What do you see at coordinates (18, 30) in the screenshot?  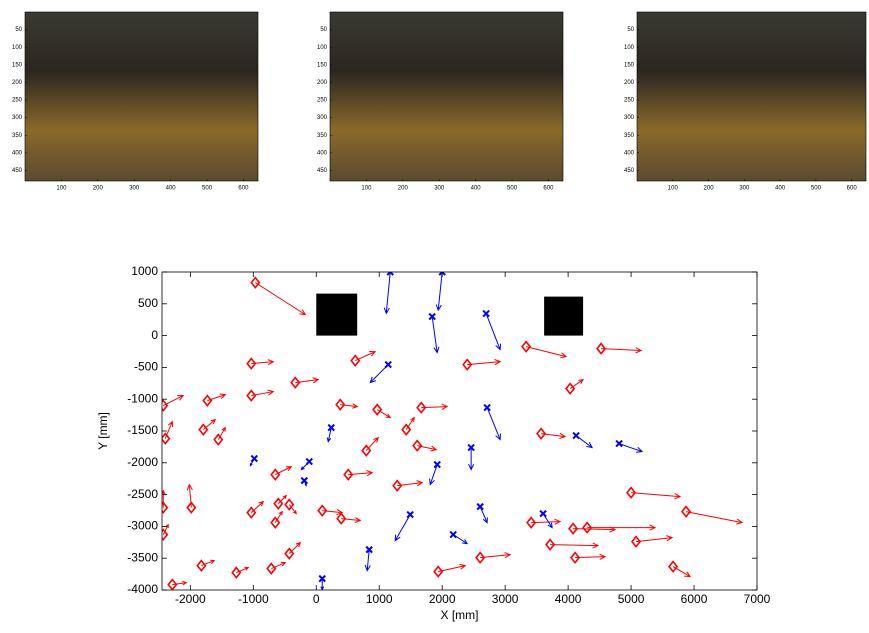 I see `y-tick-label: 50` at bounding box center [18, 30].